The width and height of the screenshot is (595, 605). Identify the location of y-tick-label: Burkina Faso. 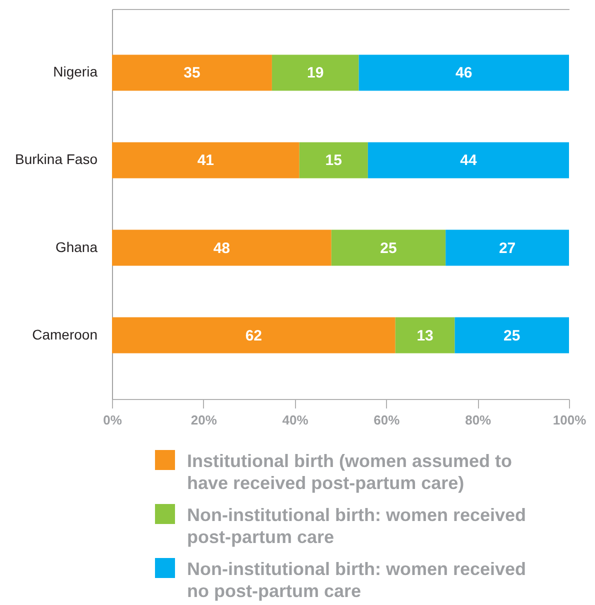
(56, 159).